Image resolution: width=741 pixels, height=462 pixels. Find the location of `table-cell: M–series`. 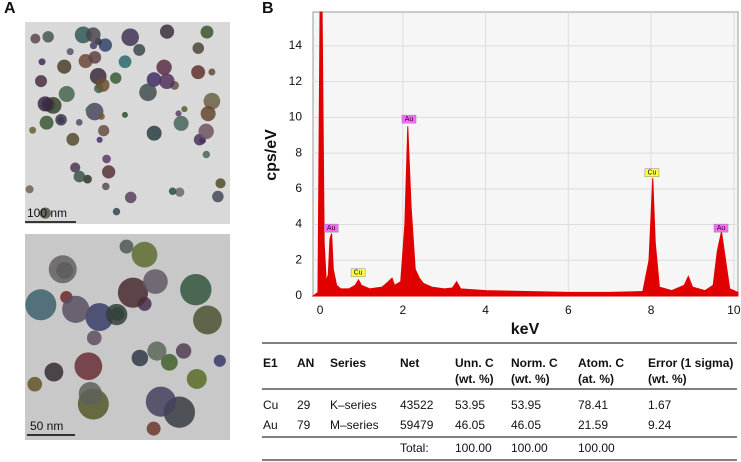

table-cell: M–series is located at coordinates (354, 425).